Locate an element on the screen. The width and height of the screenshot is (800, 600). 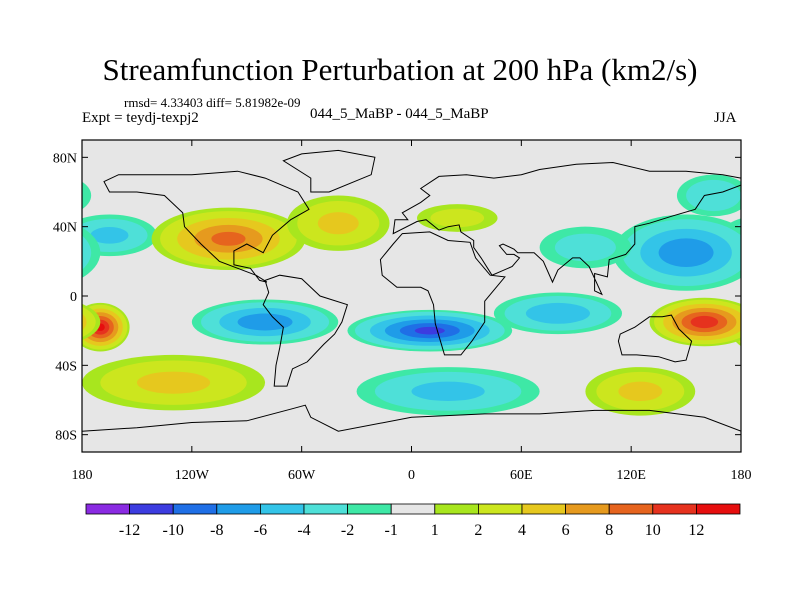
x-tick-label: 120E is located at coordinates (631, 475).